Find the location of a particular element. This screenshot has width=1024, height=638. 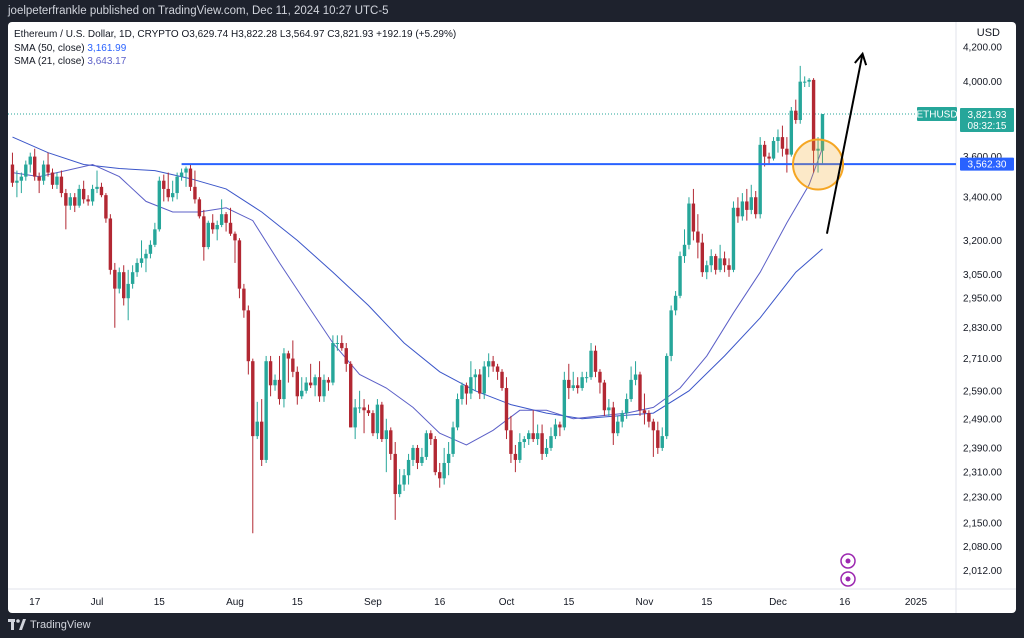

footer-brand: TradingView is located at coordinates (60, 625).